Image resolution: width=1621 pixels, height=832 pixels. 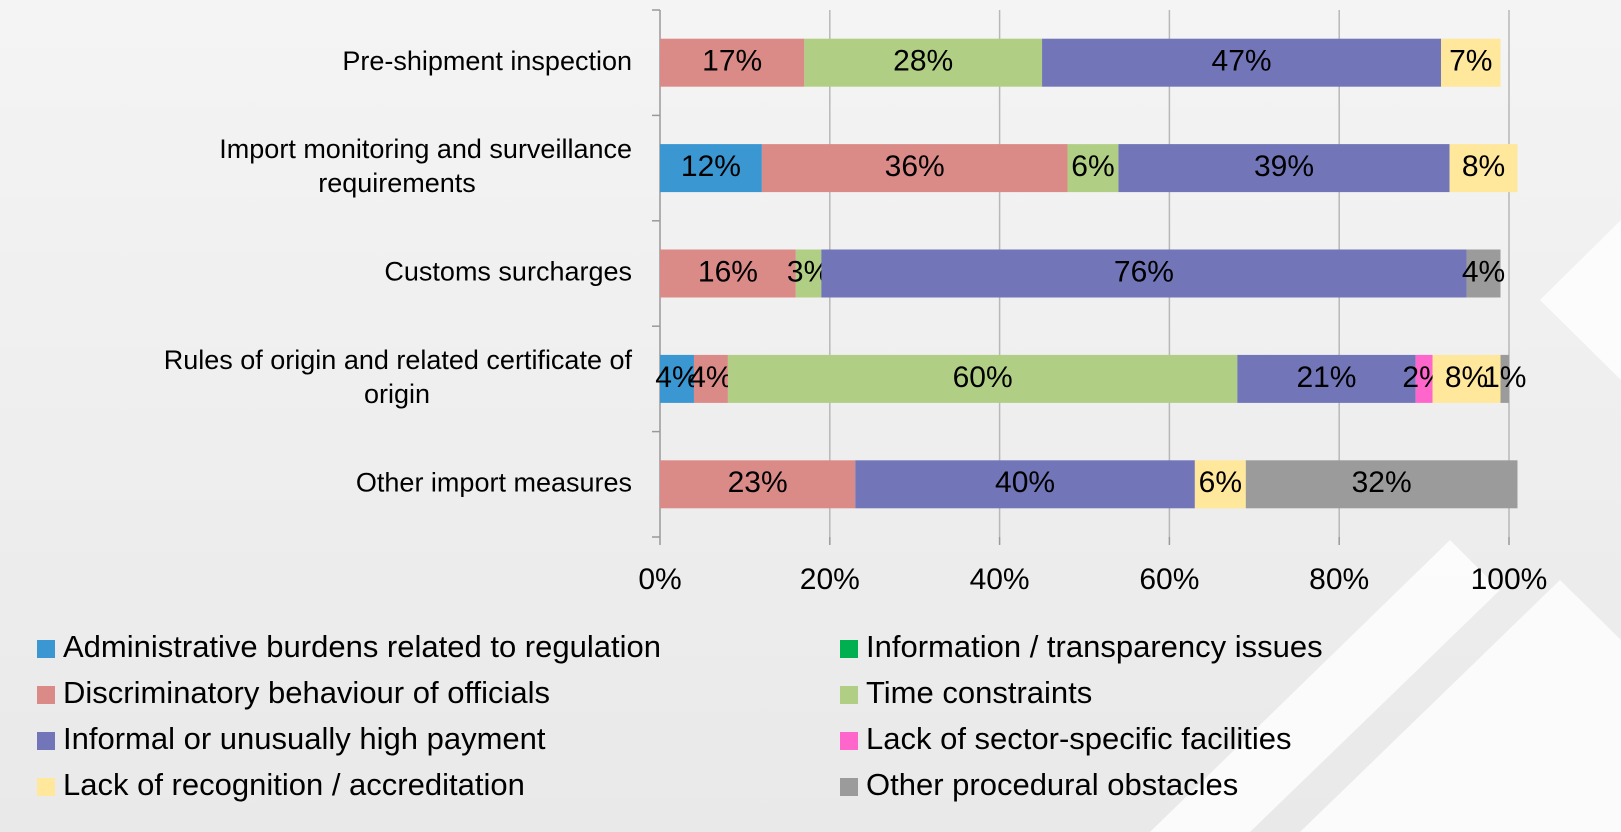 I want to click on data-label: 36%, so click(x=915, y=166).